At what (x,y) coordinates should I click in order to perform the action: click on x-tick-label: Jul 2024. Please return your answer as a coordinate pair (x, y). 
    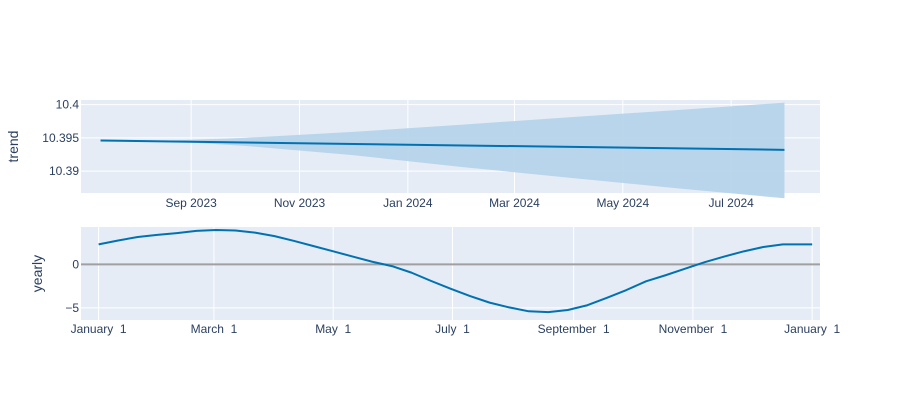
    Looking at the image, I should click on (731, 203).